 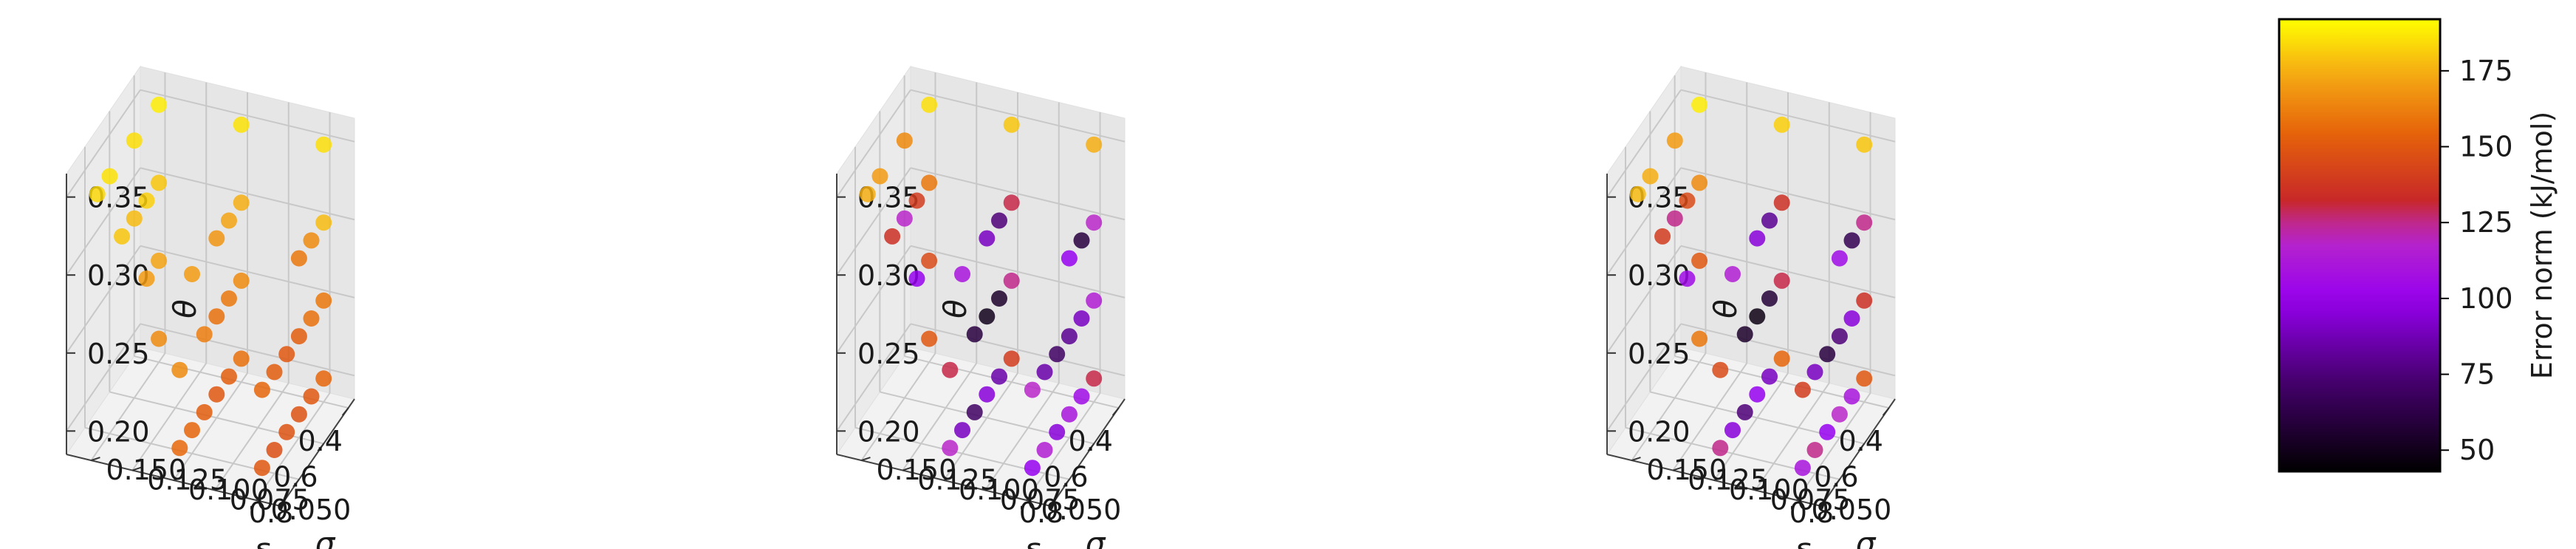 I want to click on colorbar-tick-label: 175, so click(x=2486, y=71).